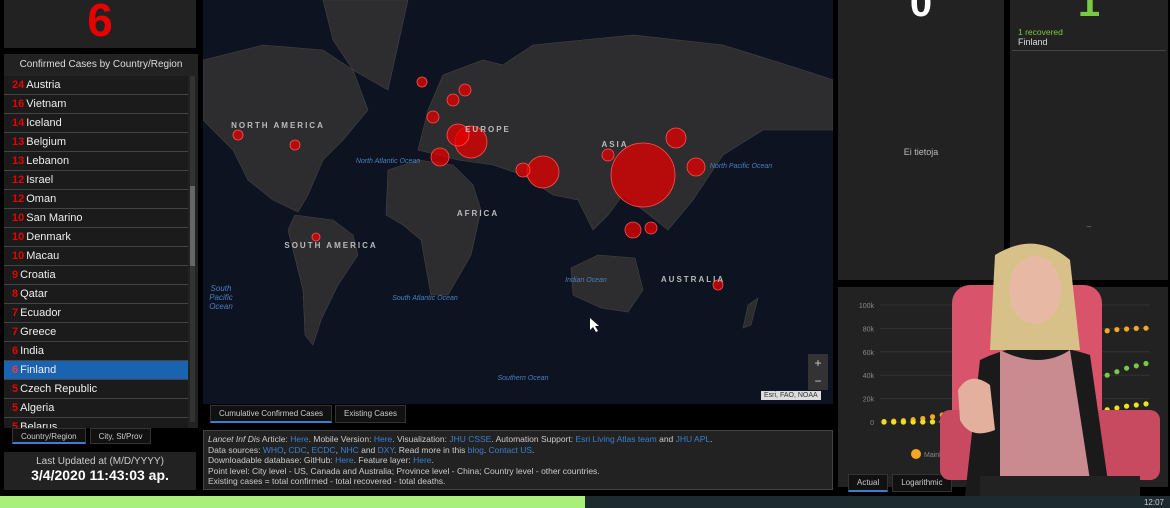 The width and height of the screenshot is (1170, 508). Describe the element at coordinates (741, 166) in the screenshot. I see `label-north-pacific: North Pacific Ocean` at that location.